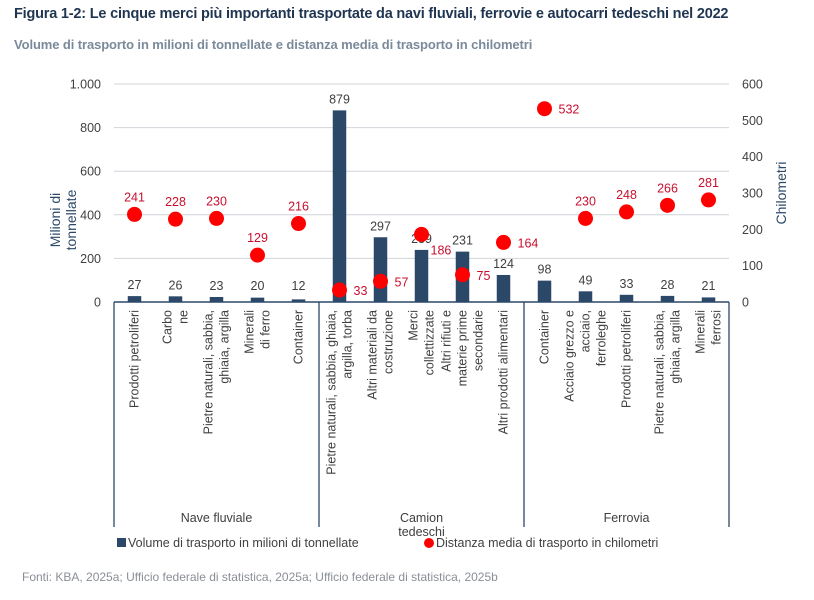  Describe the element at coordinates (421, 518) in the screenshot. I see `group-label-line: Camion` at that location.